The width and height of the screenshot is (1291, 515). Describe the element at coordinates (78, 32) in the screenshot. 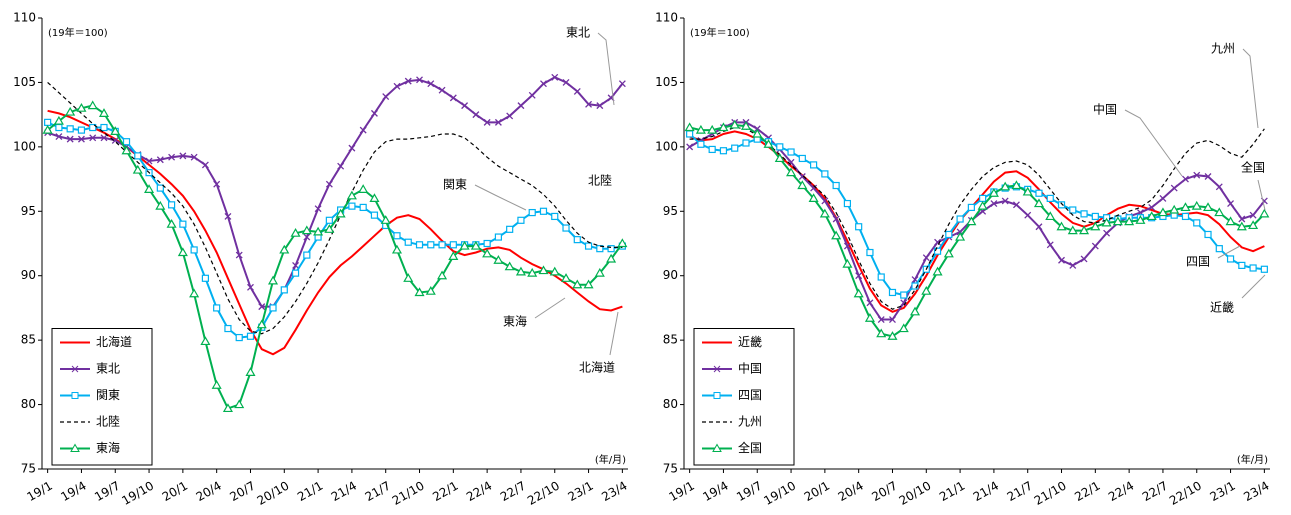

I see `y-axis-label: (19年＝100)` at that location.